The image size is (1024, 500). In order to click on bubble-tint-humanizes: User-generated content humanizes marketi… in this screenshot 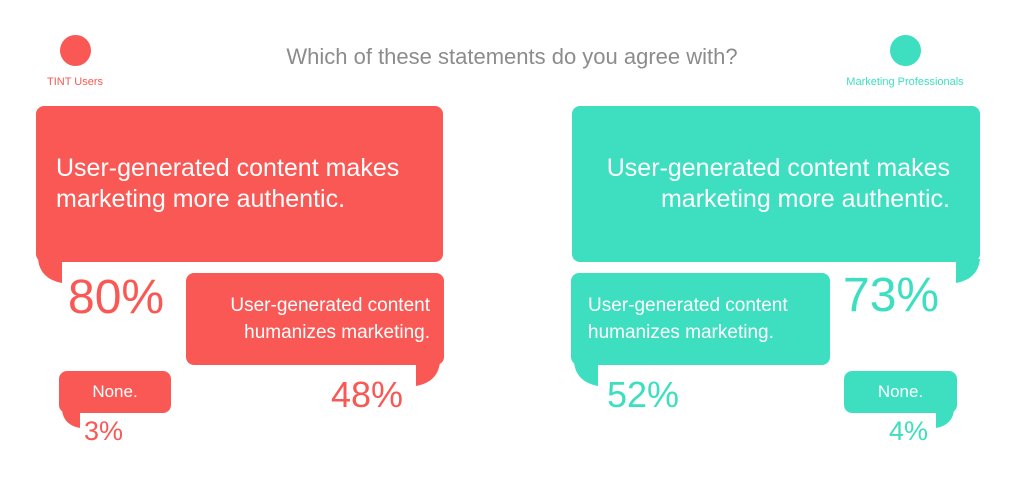, I will do `click(315, 319)`.